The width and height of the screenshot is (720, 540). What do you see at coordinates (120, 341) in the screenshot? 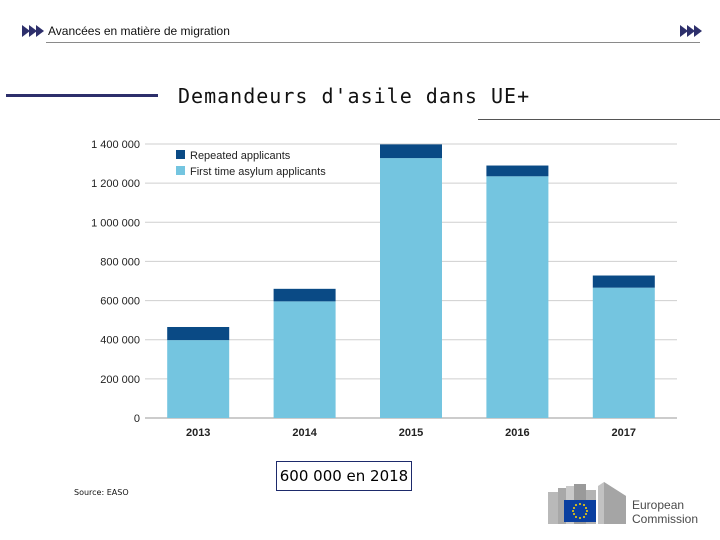
I see `y-tick-label: 400 000` at bounding box center [120, 341].